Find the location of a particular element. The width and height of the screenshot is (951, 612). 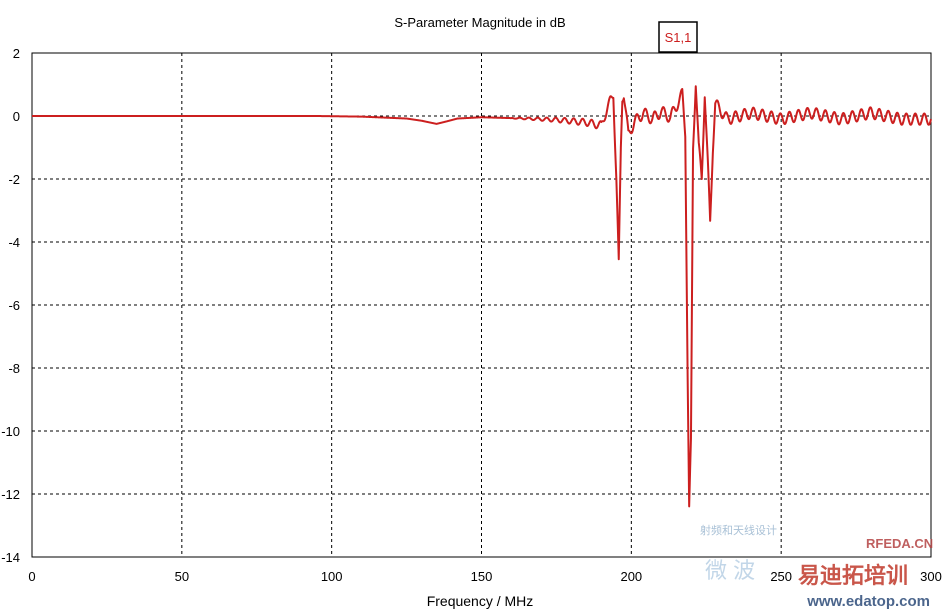

y-tick-label: -2 is located at coordinates (14, 179).